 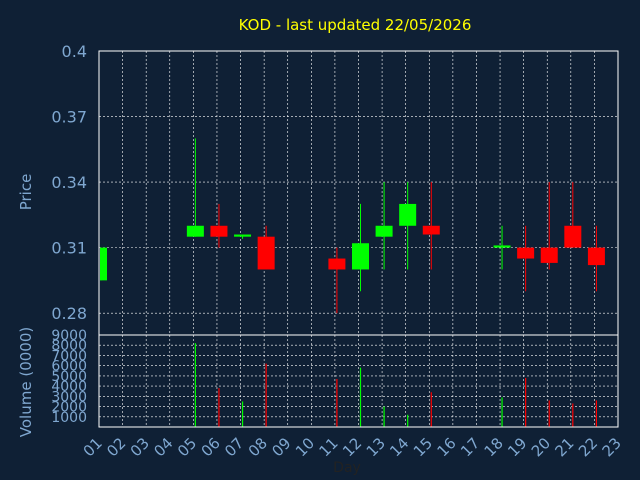 I want to click on volume-tick-label: 9000, so click(x=69, y=336).